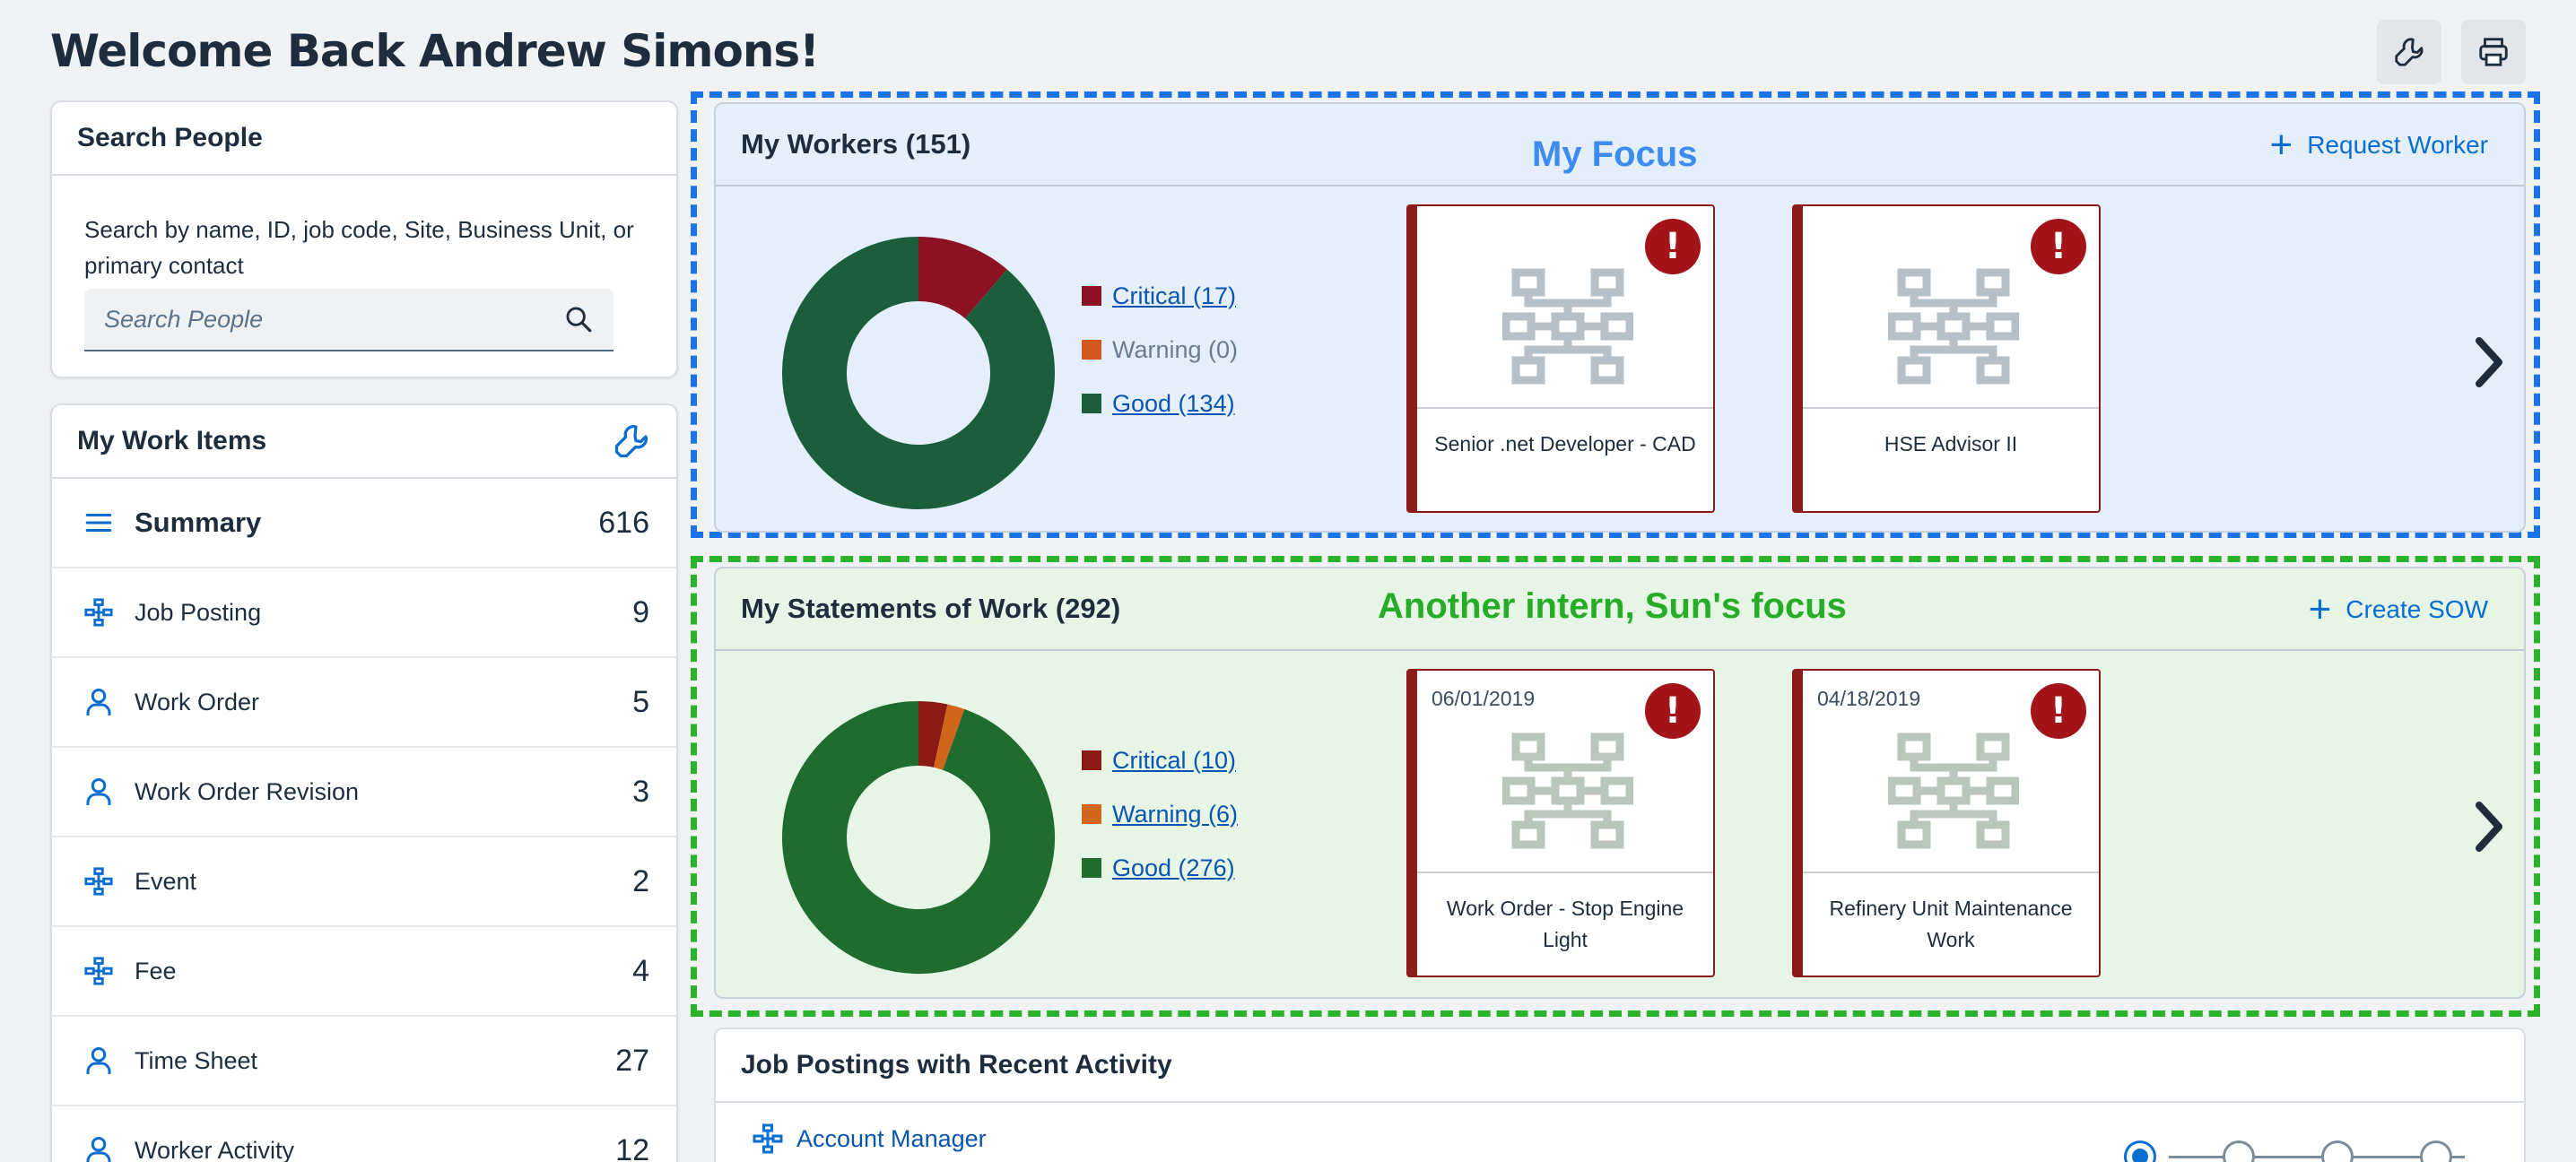 This screenshot has width=2576, height=1162. I want to click on step-connector, so click(2317, 1157).